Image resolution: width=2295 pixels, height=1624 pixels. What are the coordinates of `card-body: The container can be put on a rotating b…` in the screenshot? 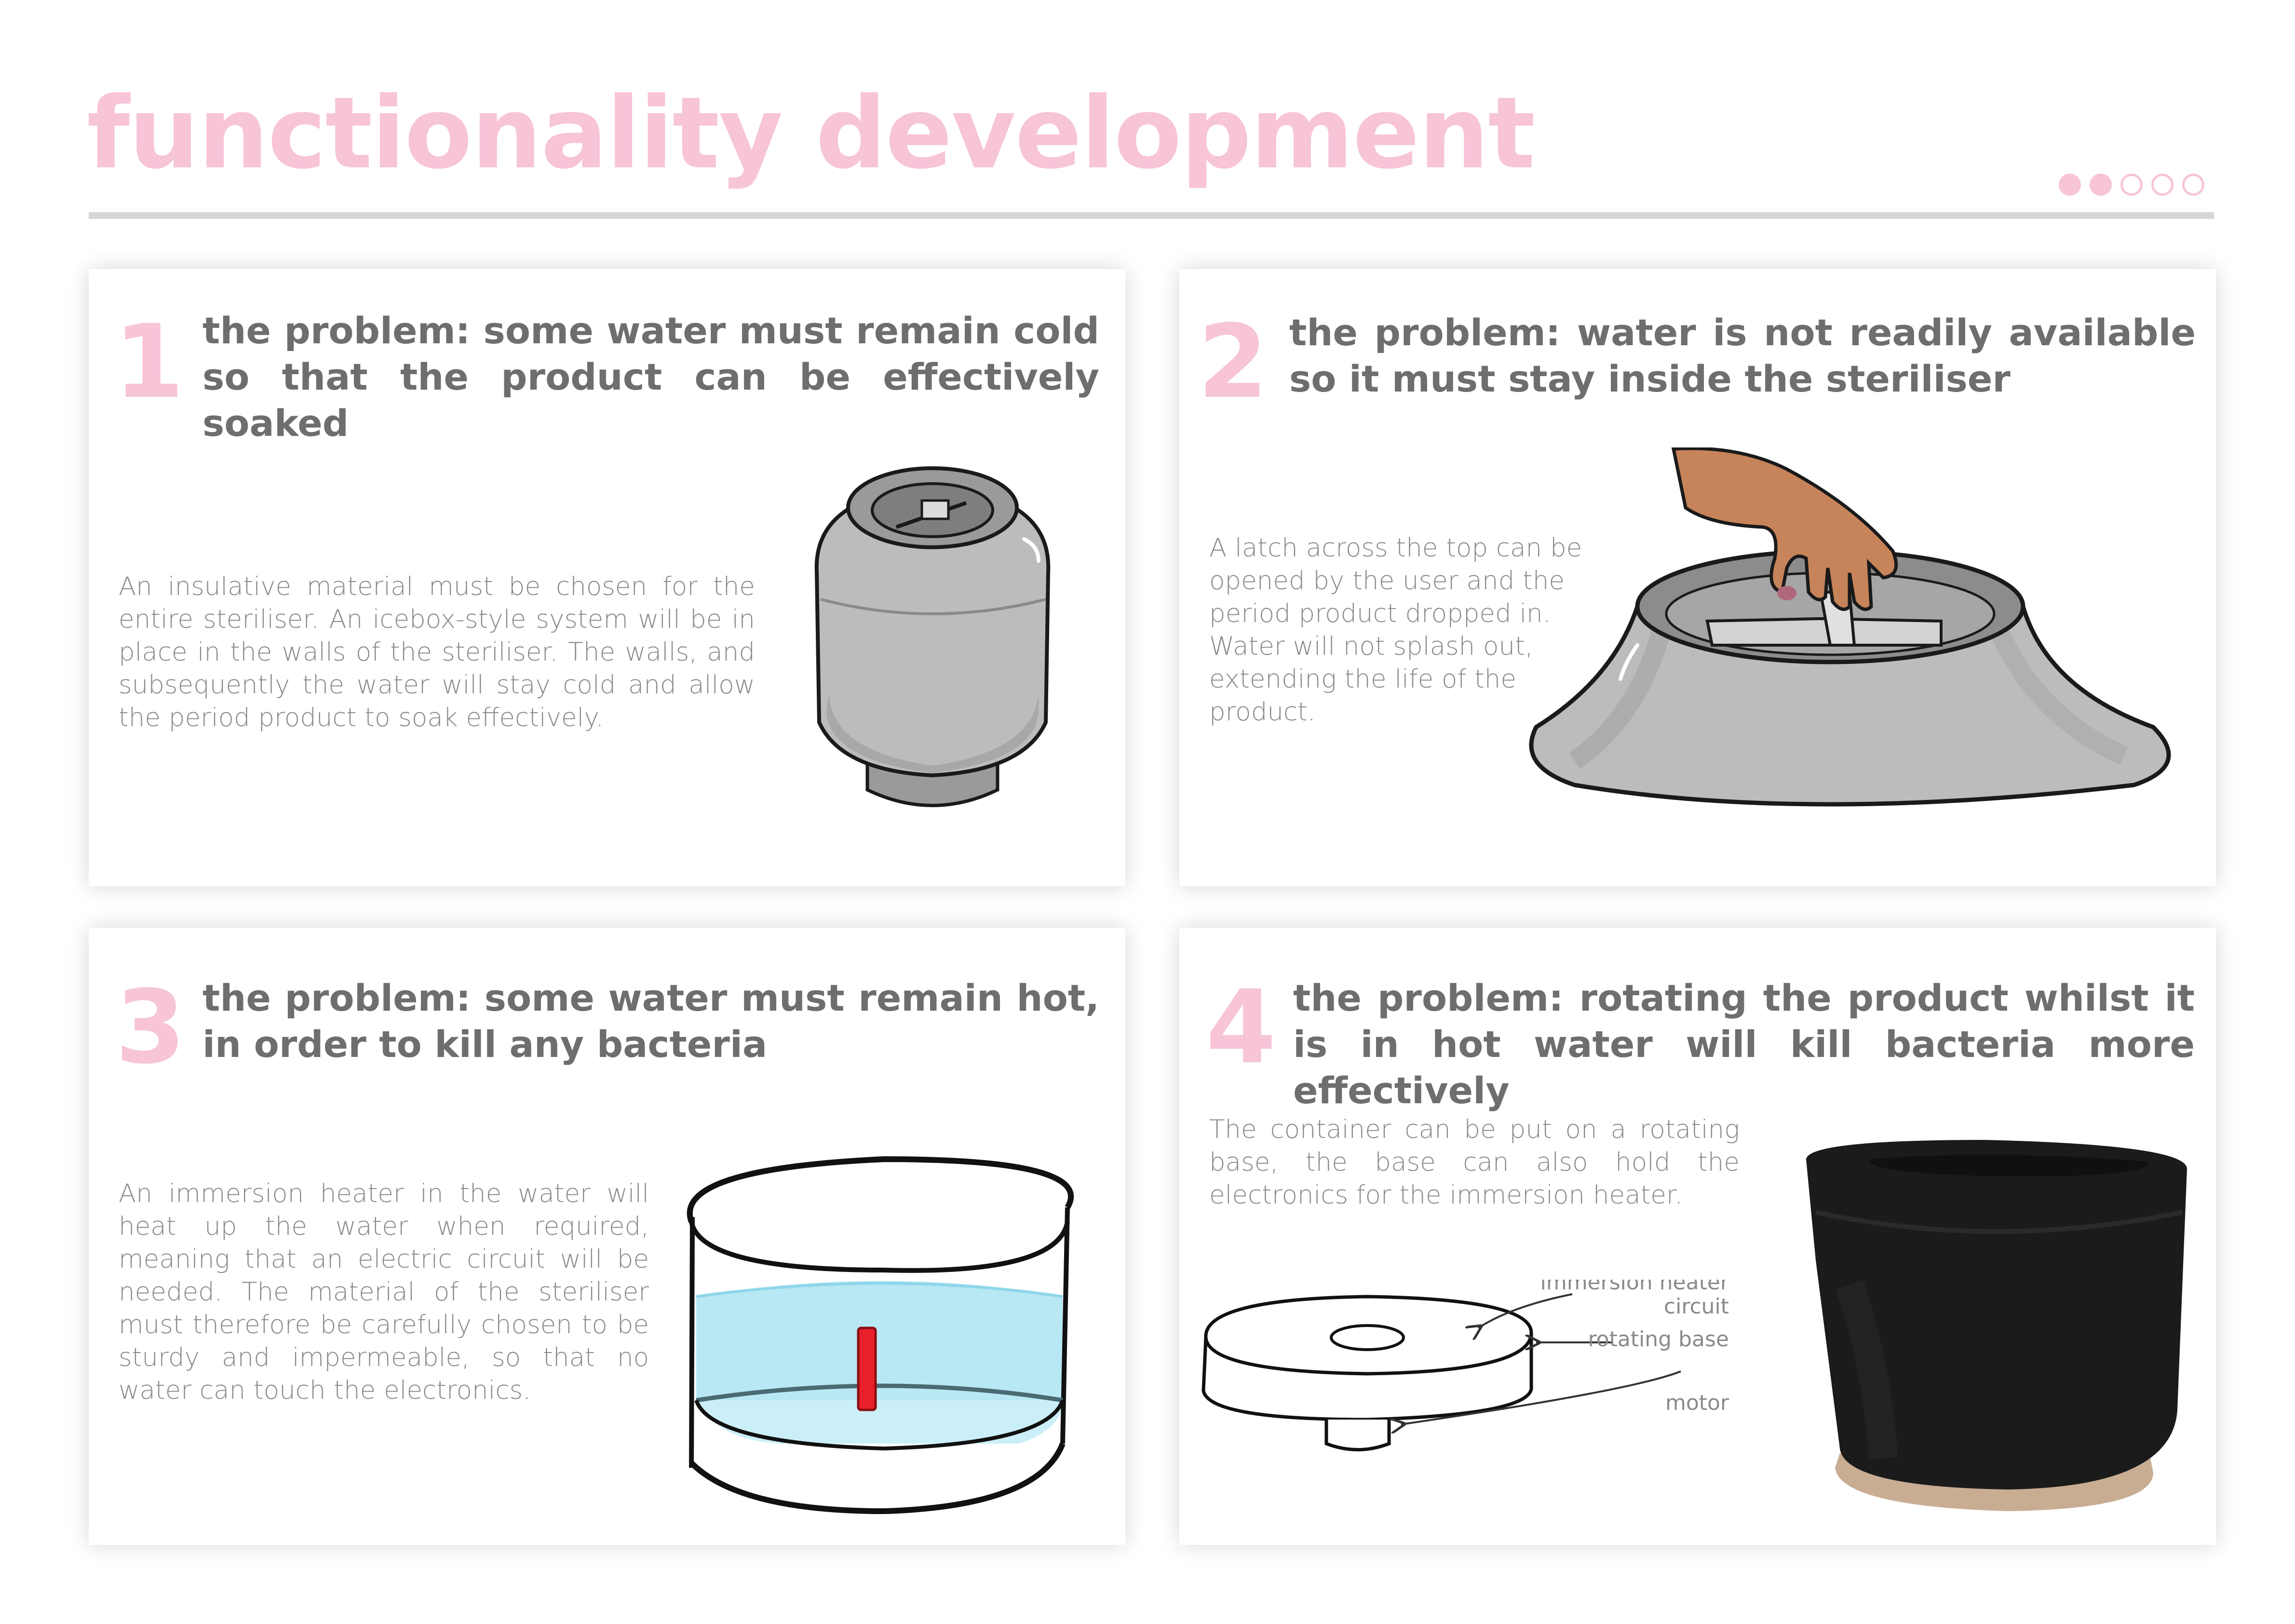 It's located at (1474, 1162).